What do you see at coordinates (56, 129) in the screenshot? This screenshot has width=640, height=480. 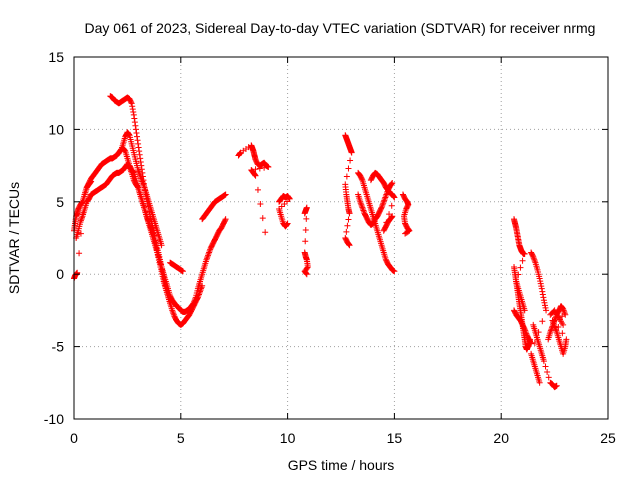 I see `y-tick-label: 10` at bounding box center [56, 129].